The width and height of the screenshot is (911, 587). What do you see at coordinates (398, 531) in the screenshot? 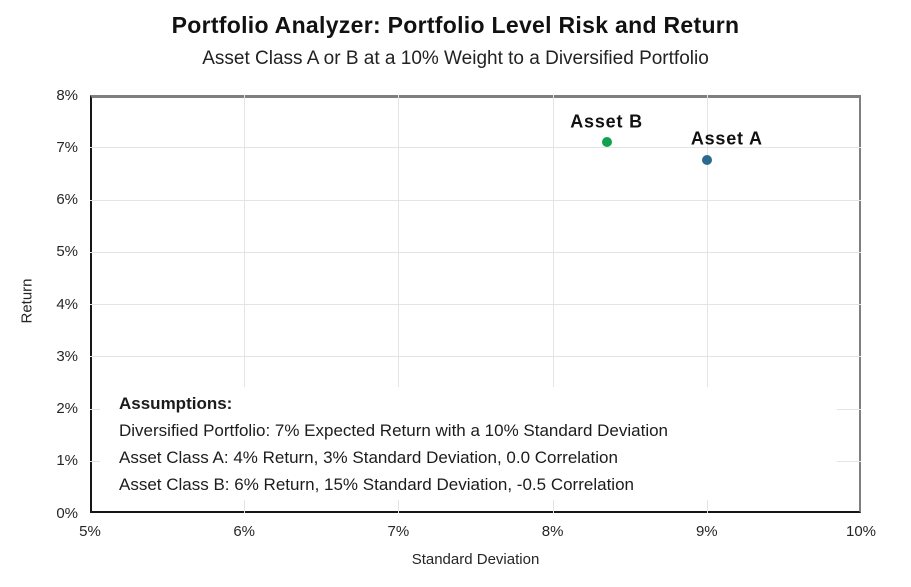
I see `x-axis-tick-label: 7%` at bounding box center [398, 531].